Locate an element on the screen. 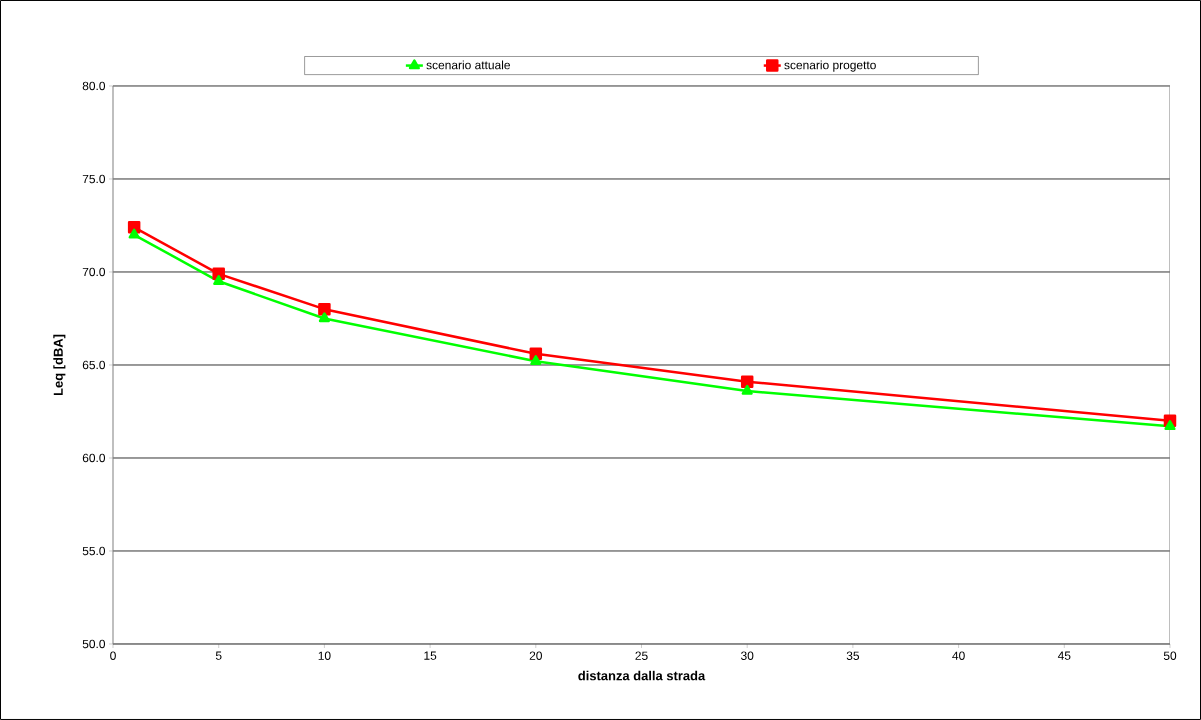 Image resolution: width=1201 pixels, height=720 pixels. y-tick-label: 50.0 is located at coordinates (94, 644).